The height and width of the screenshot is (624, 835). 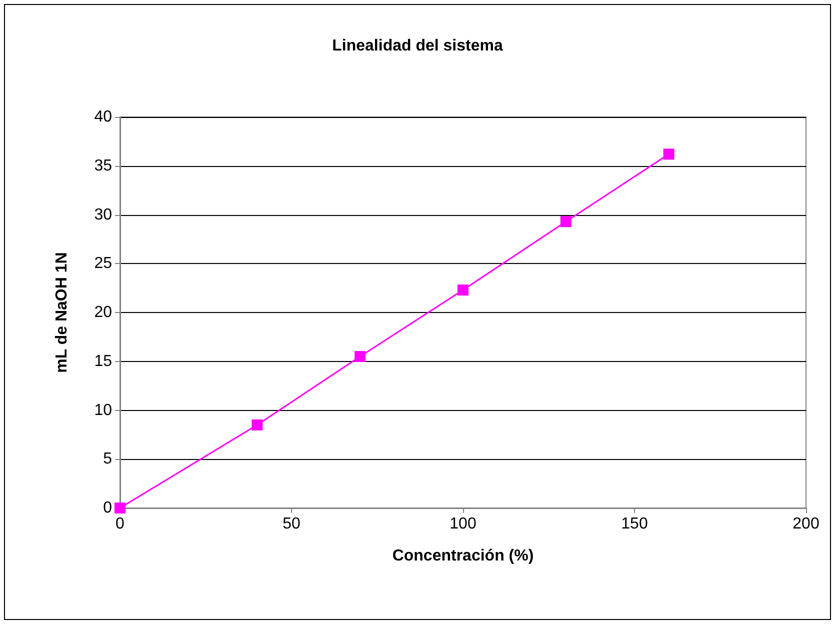 What do you see at coordinates (103, 117) in the screenshot?
I see `y-tick-label: 40` at bounding box center [103, 117].